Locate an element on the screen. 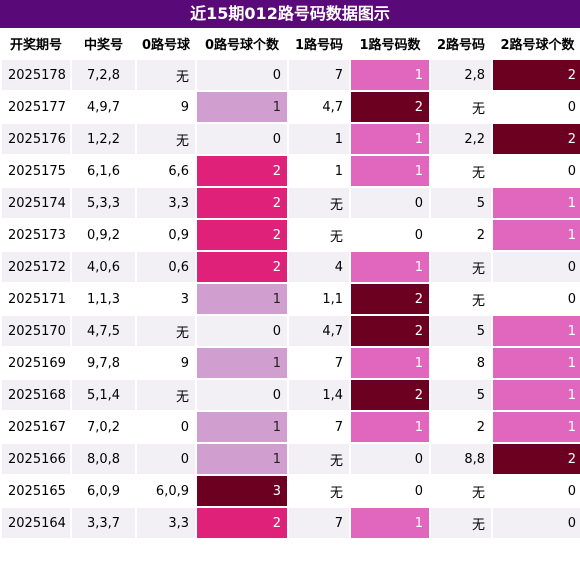 The image size is (580, 566). route0-balls-cell: 9 is located at coordinates (166, 363).